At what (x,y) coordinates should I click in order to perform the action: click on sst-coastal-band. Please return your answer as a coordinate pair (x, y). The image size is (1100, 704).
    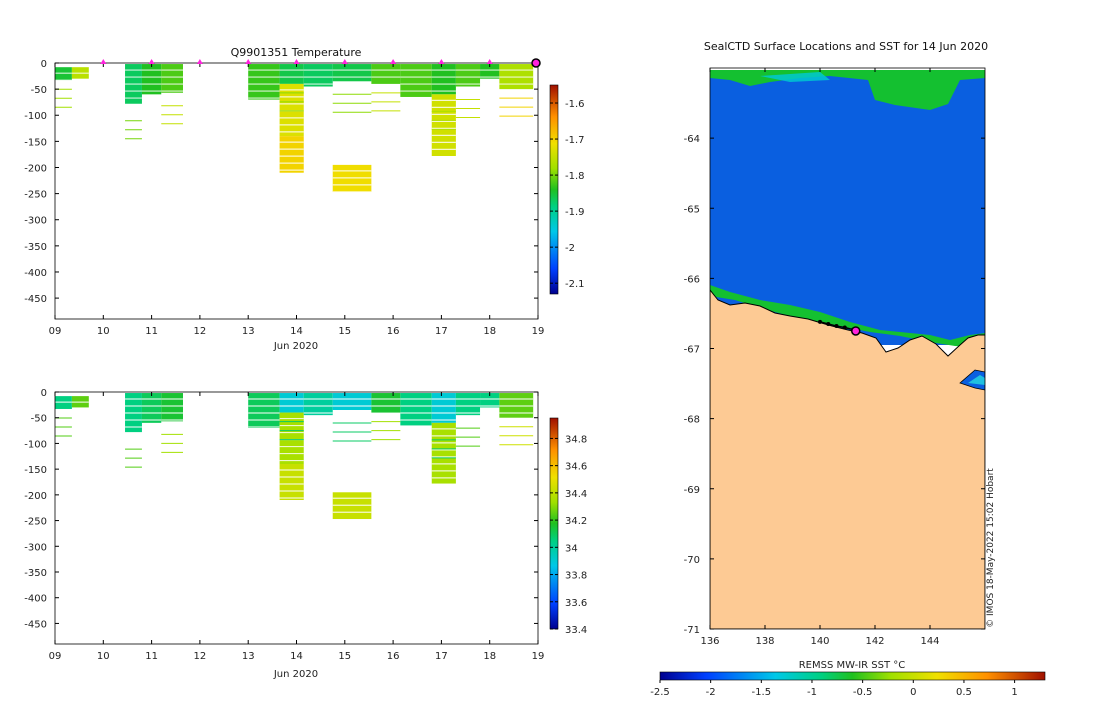
    Looking at the image, I should click on (847, 316).